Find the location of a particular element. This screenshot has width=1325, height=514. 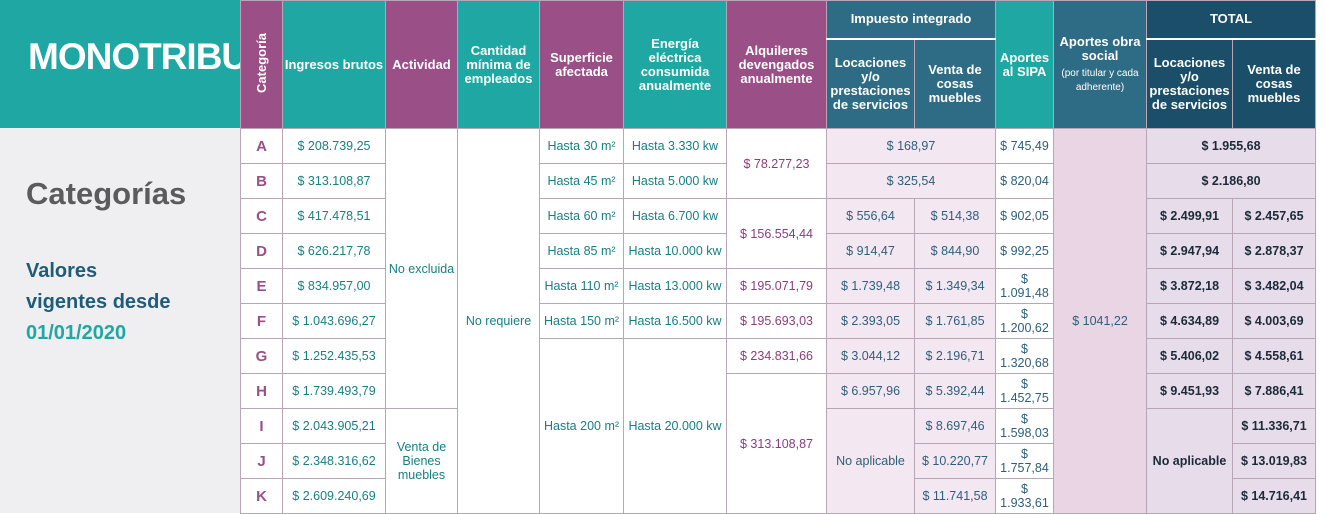

ingresos-cell: $ 1.739.493,79 is located at coordinates (334, 391).